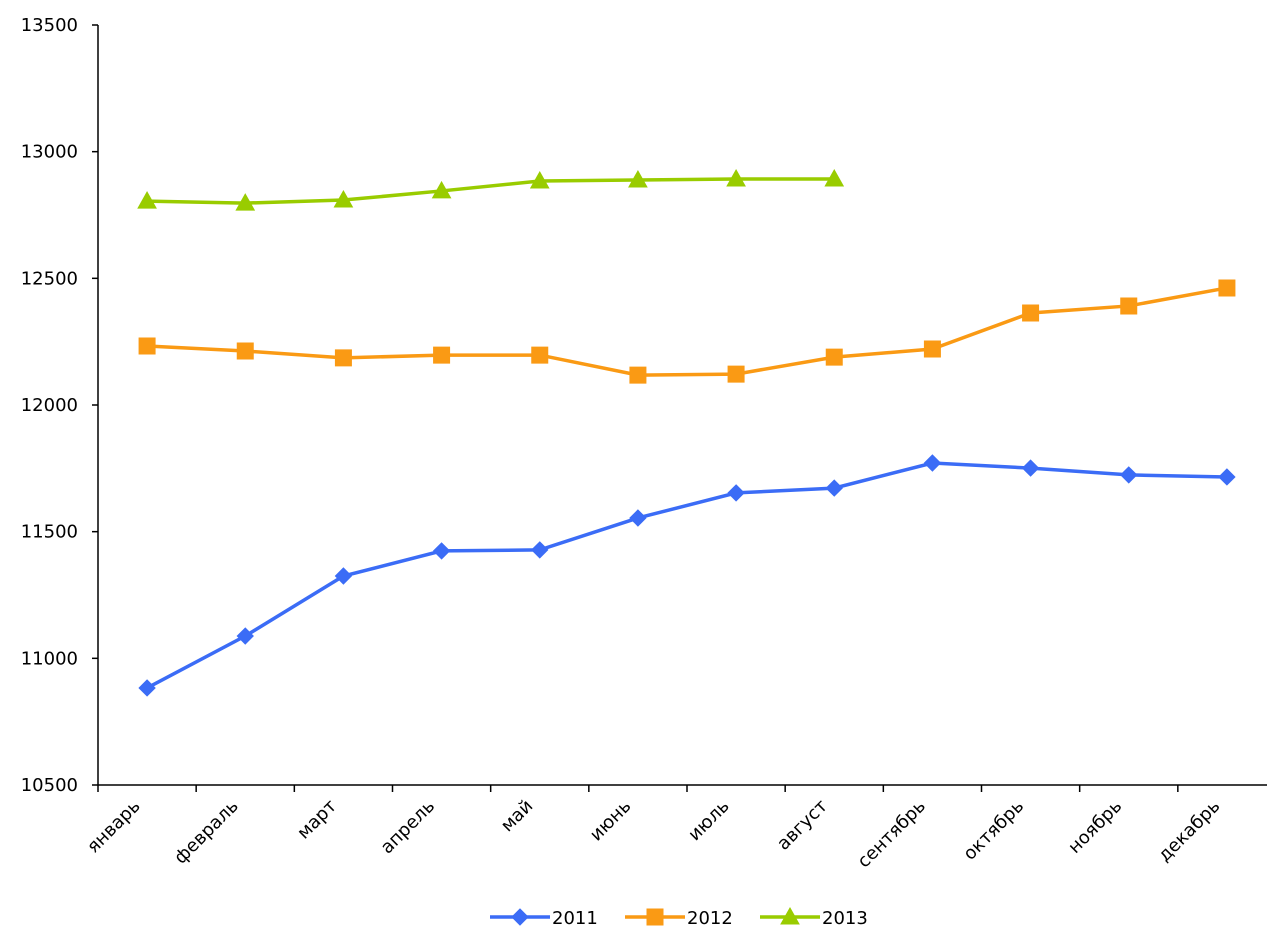 The height and width of the screenshot is (926, 1267). What do you see at coordinates (891, 834) in the screenshot?
I see `x-tick-label: сентябрь` at bounding box center [891, 834].